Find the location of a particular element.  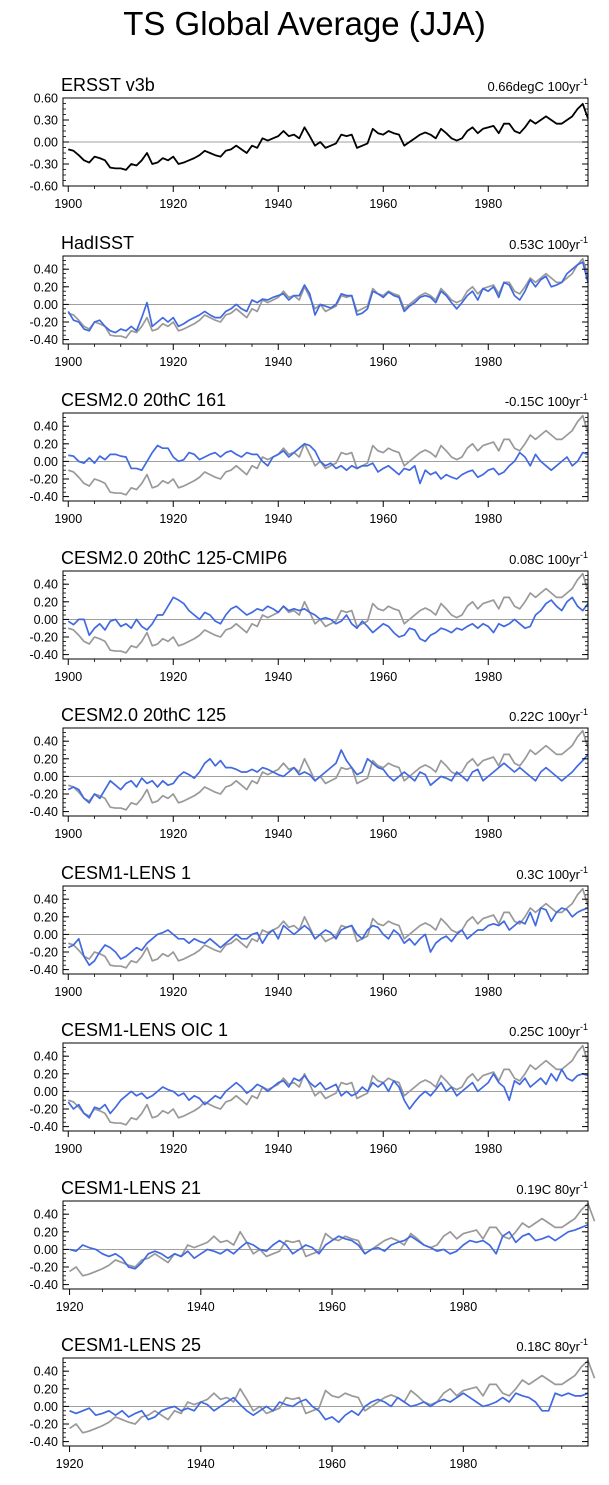

figure-title: TS Global Average (JJA) is located at coordinates (304, 23).